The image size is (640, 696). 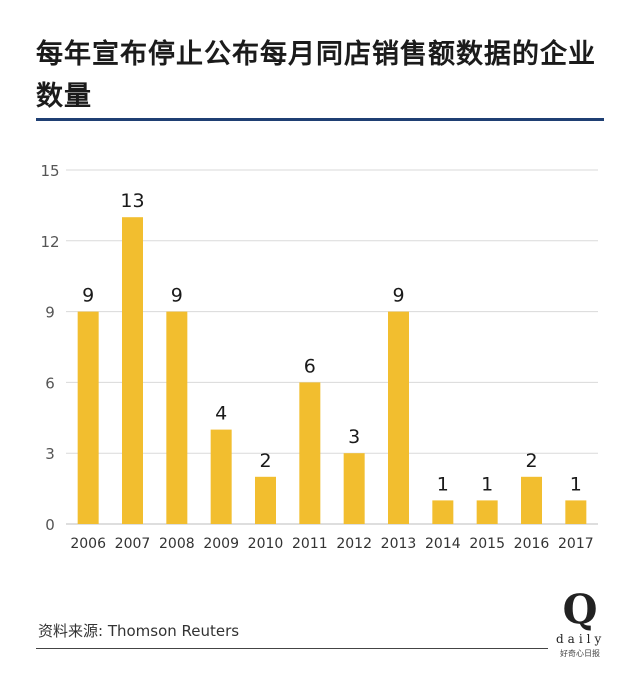 What do you see at coordinates (292, 648) in the screenshot?
I see `footer-divider` at bounding box center [292, 648].